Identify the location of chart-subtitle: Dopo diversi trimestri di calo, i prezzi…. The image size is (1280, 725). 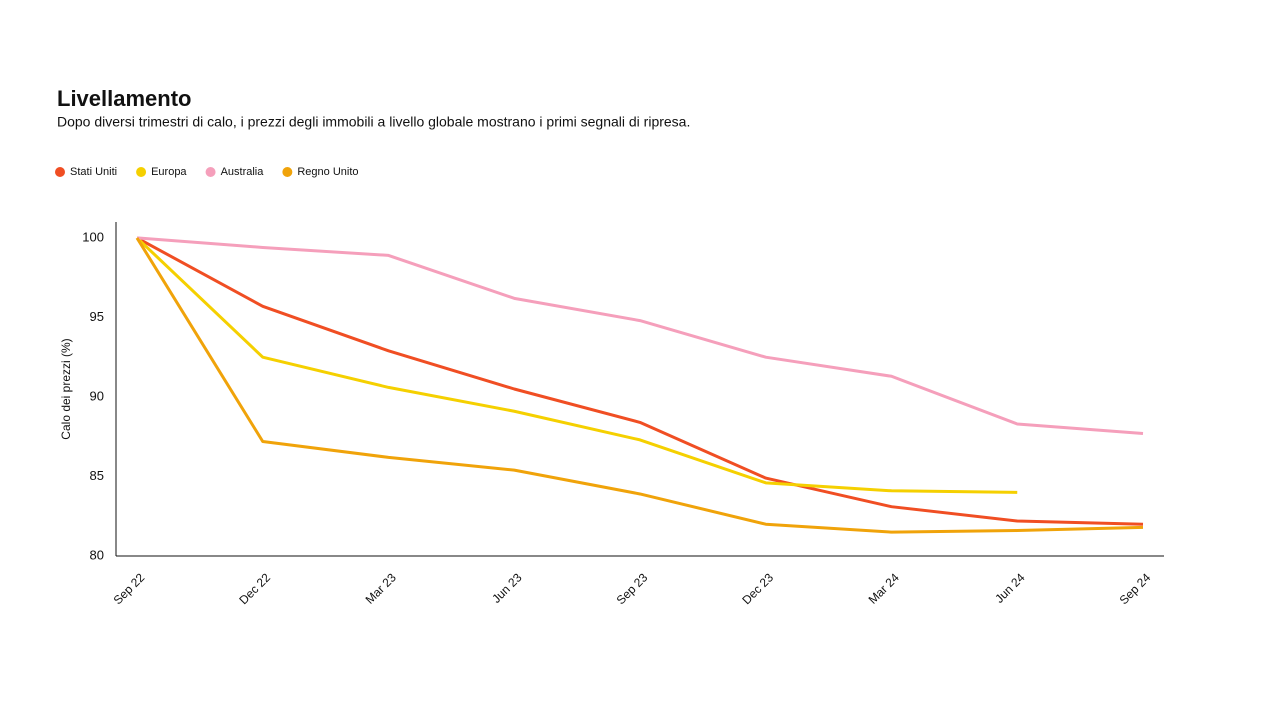
(373, 122).